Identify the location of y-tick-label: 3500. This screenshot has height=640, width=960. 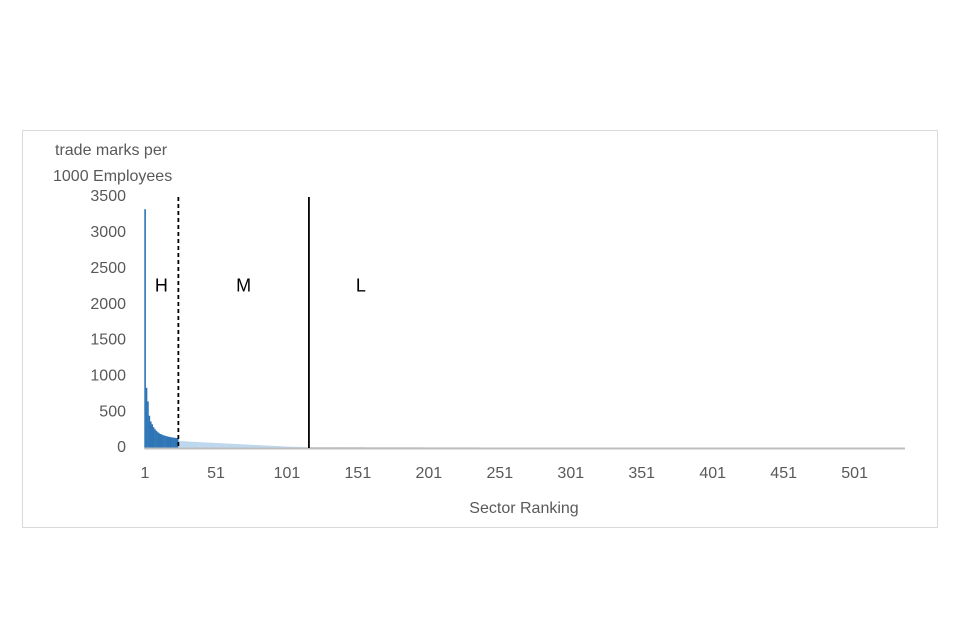
(108, 196).